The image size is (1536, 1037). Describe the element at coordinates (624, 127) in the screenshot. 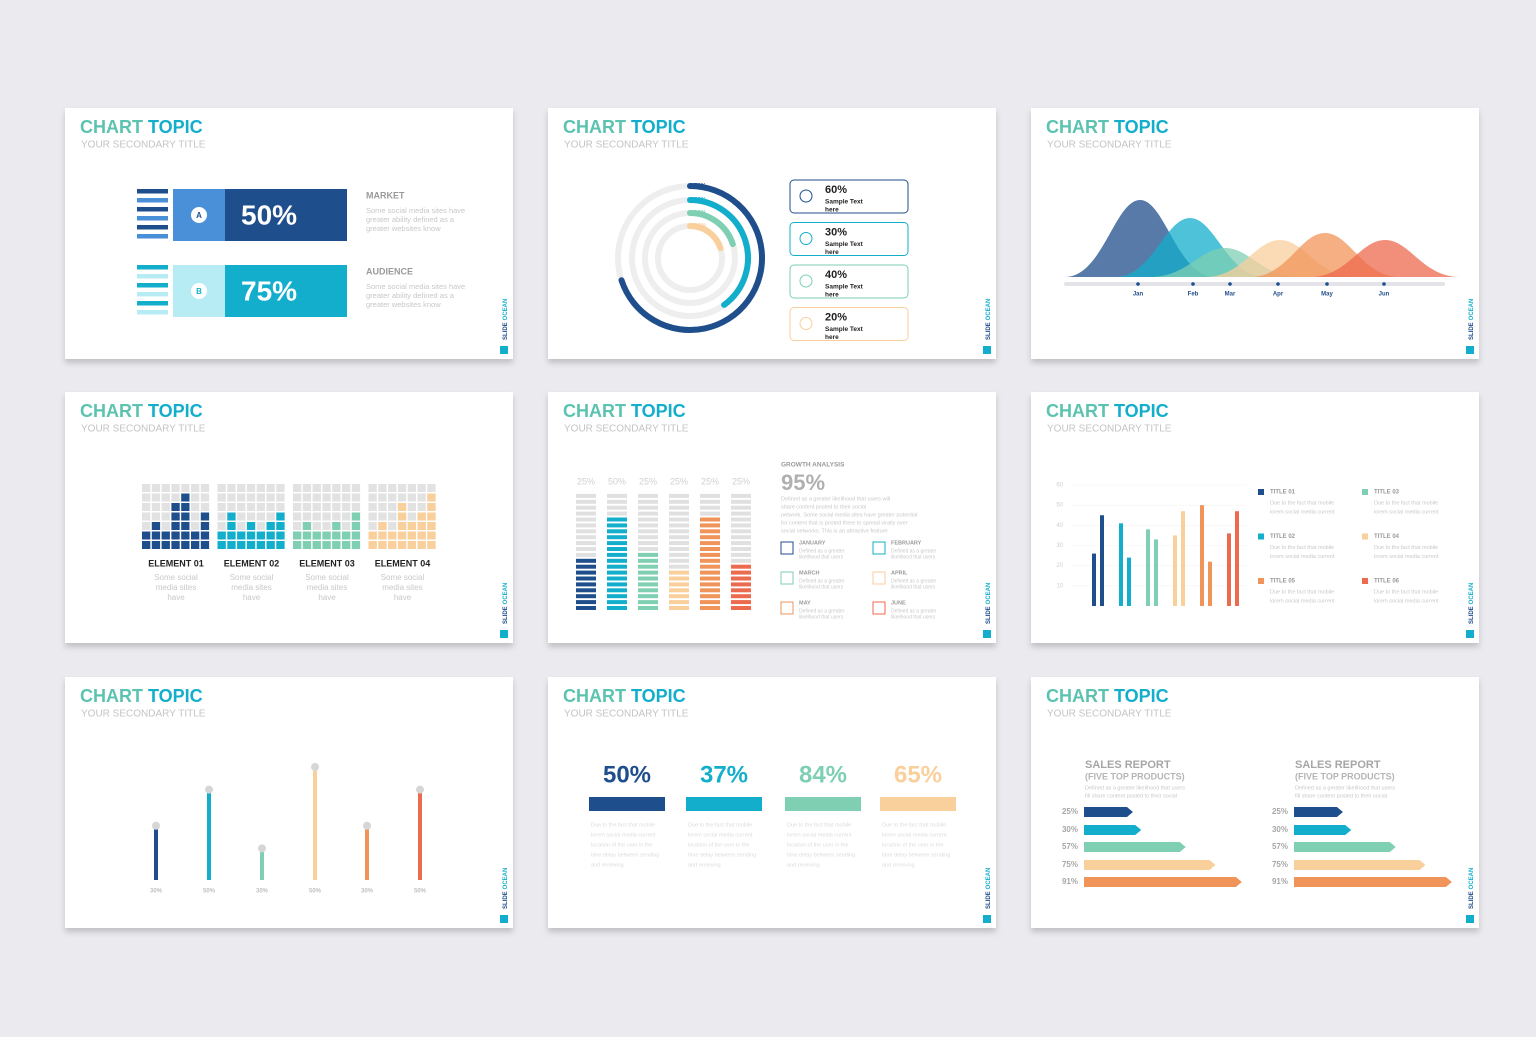

I see `slide-title: CHART TOPIC` at that location.